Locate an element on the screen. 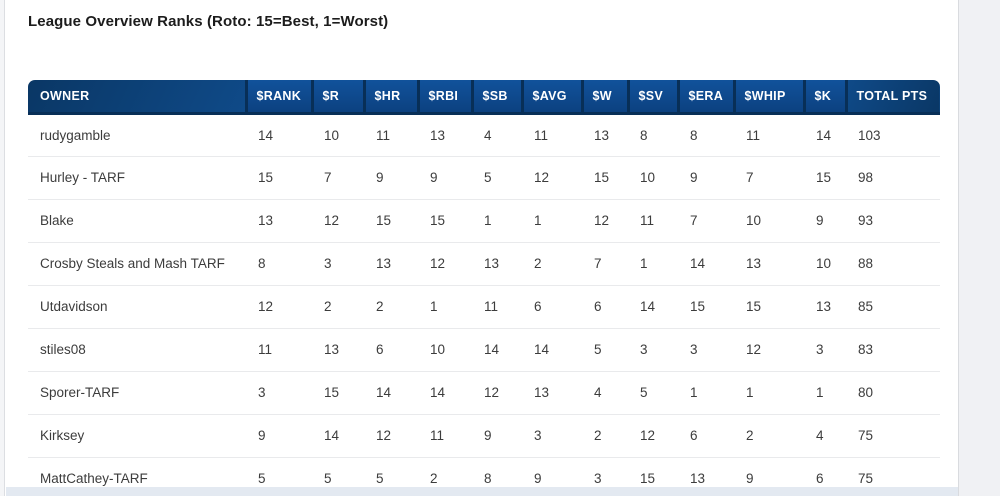 The image size is (1000, 496). table-row: stiles08 11 13 6 10 14 14 5 3 3 12 3 83 is located at coordinates (484, 350).